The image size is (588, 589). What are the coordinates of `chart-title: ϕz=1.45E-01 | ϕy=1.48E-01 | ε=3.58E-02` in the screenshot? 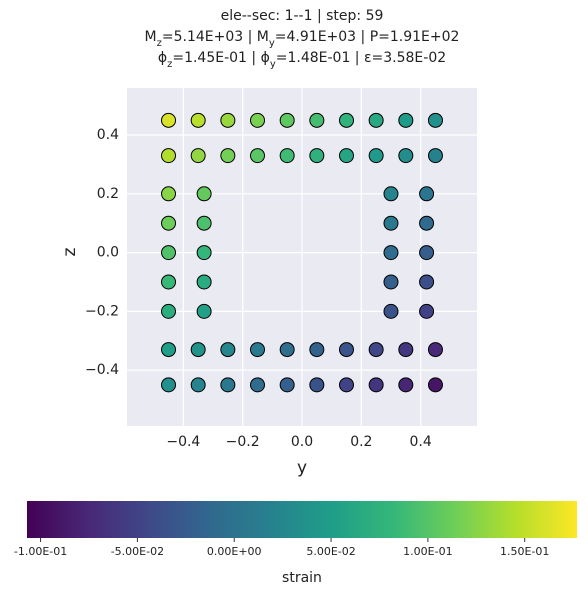 It's located at (302, 60).